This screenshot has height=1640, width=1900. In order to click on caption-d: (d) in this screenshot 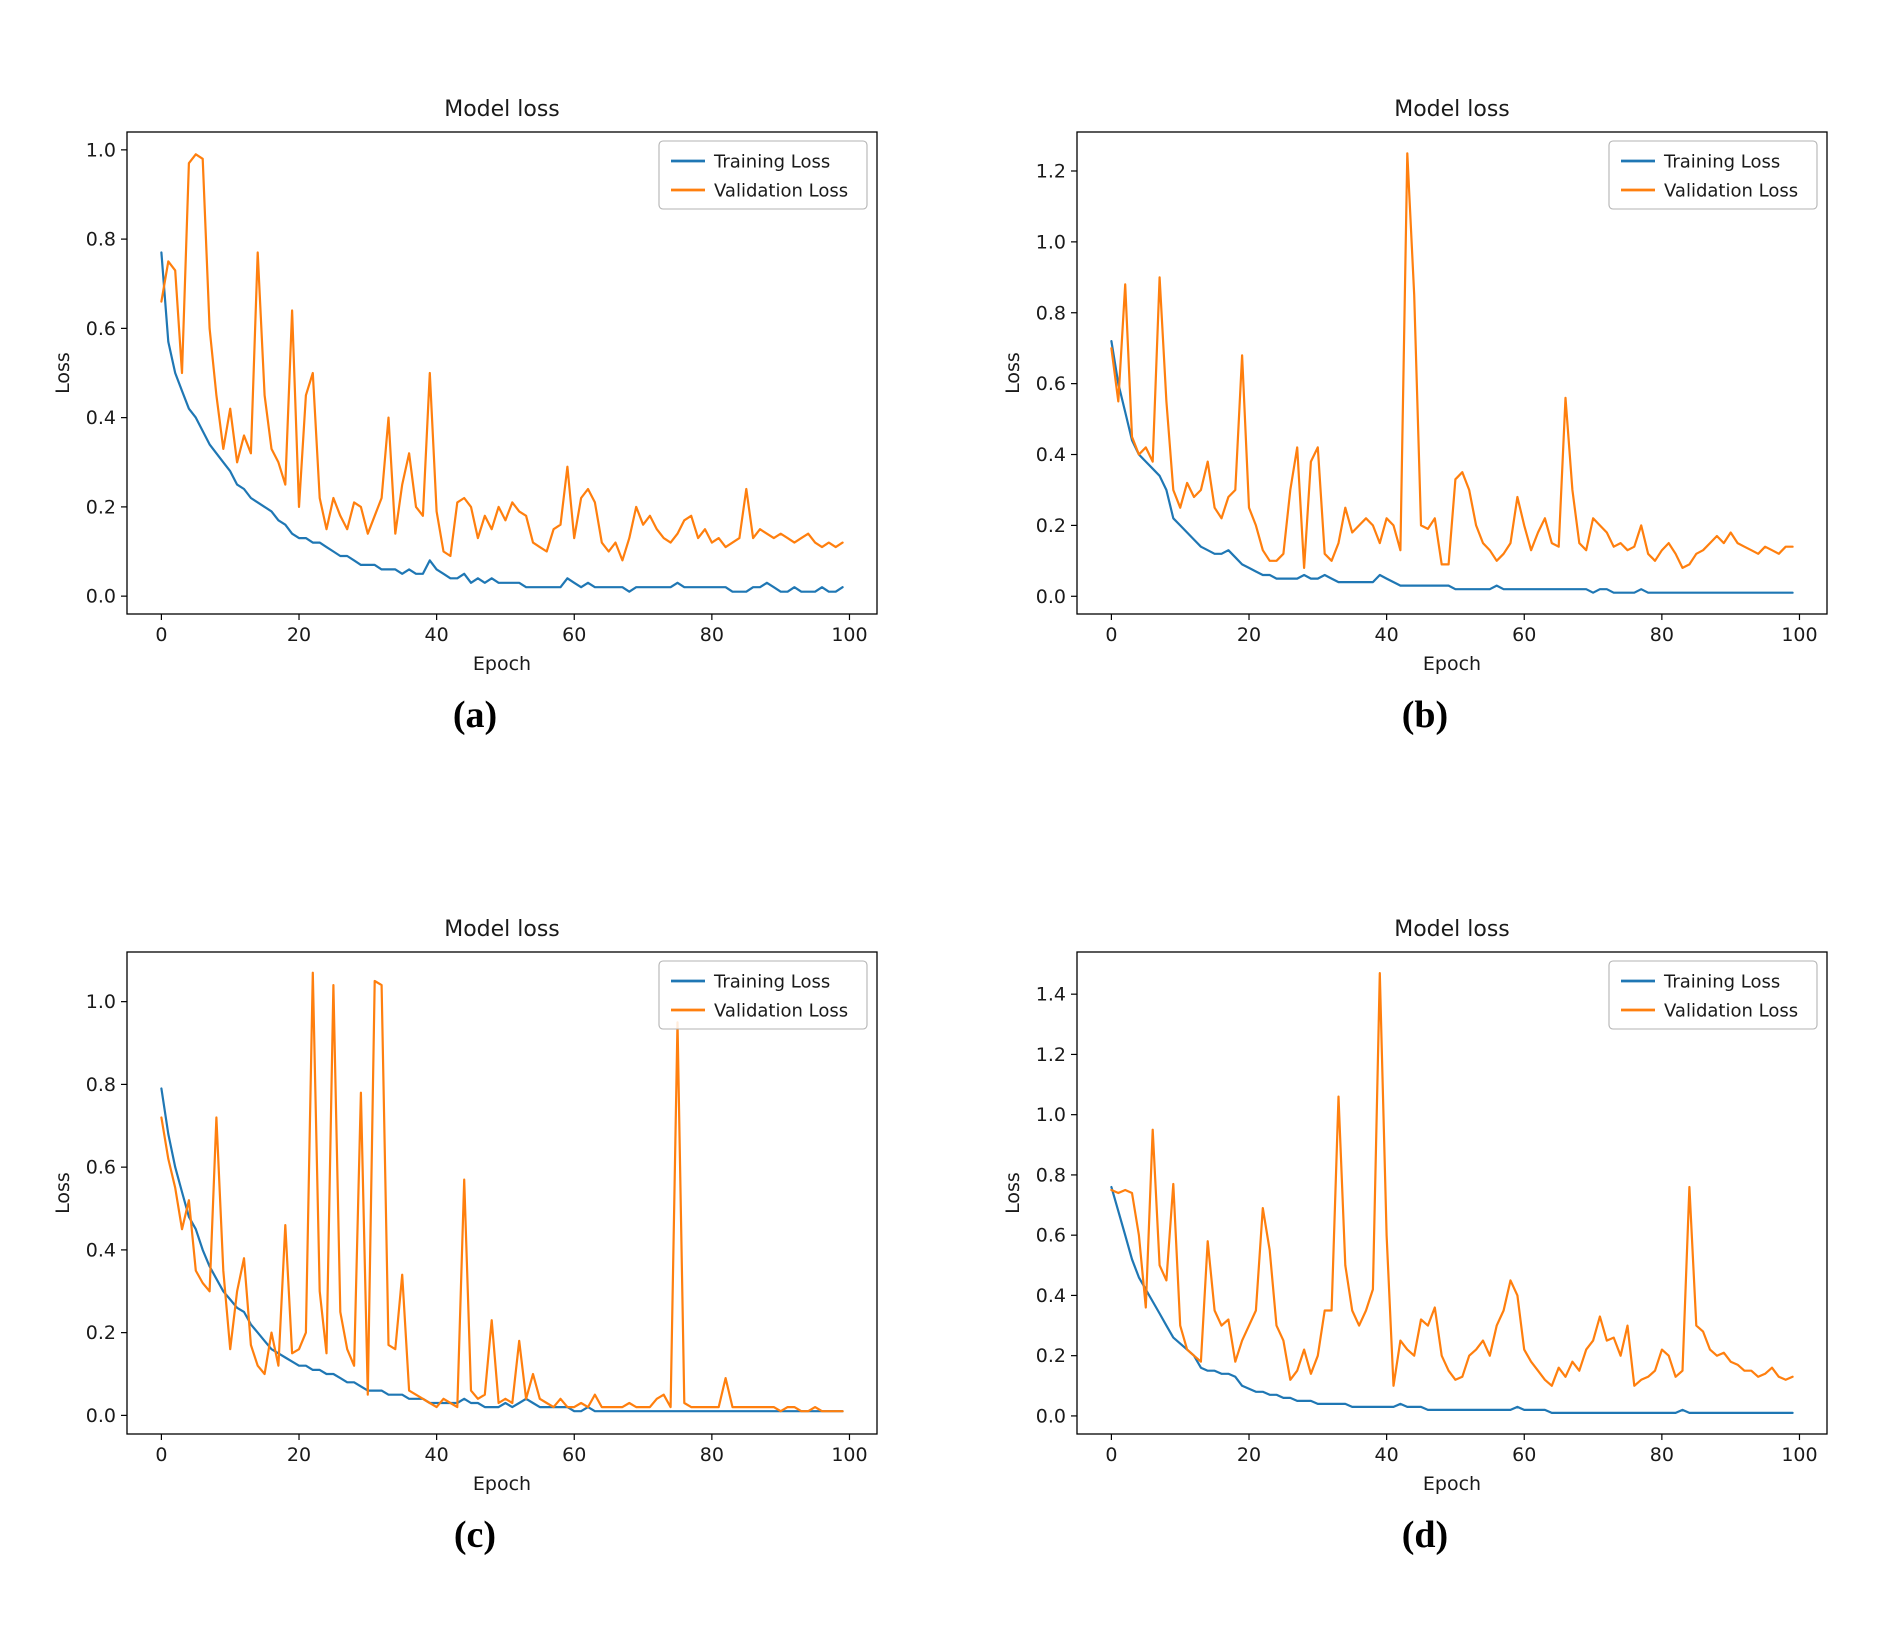, I will do `click(1425, 1535)`.